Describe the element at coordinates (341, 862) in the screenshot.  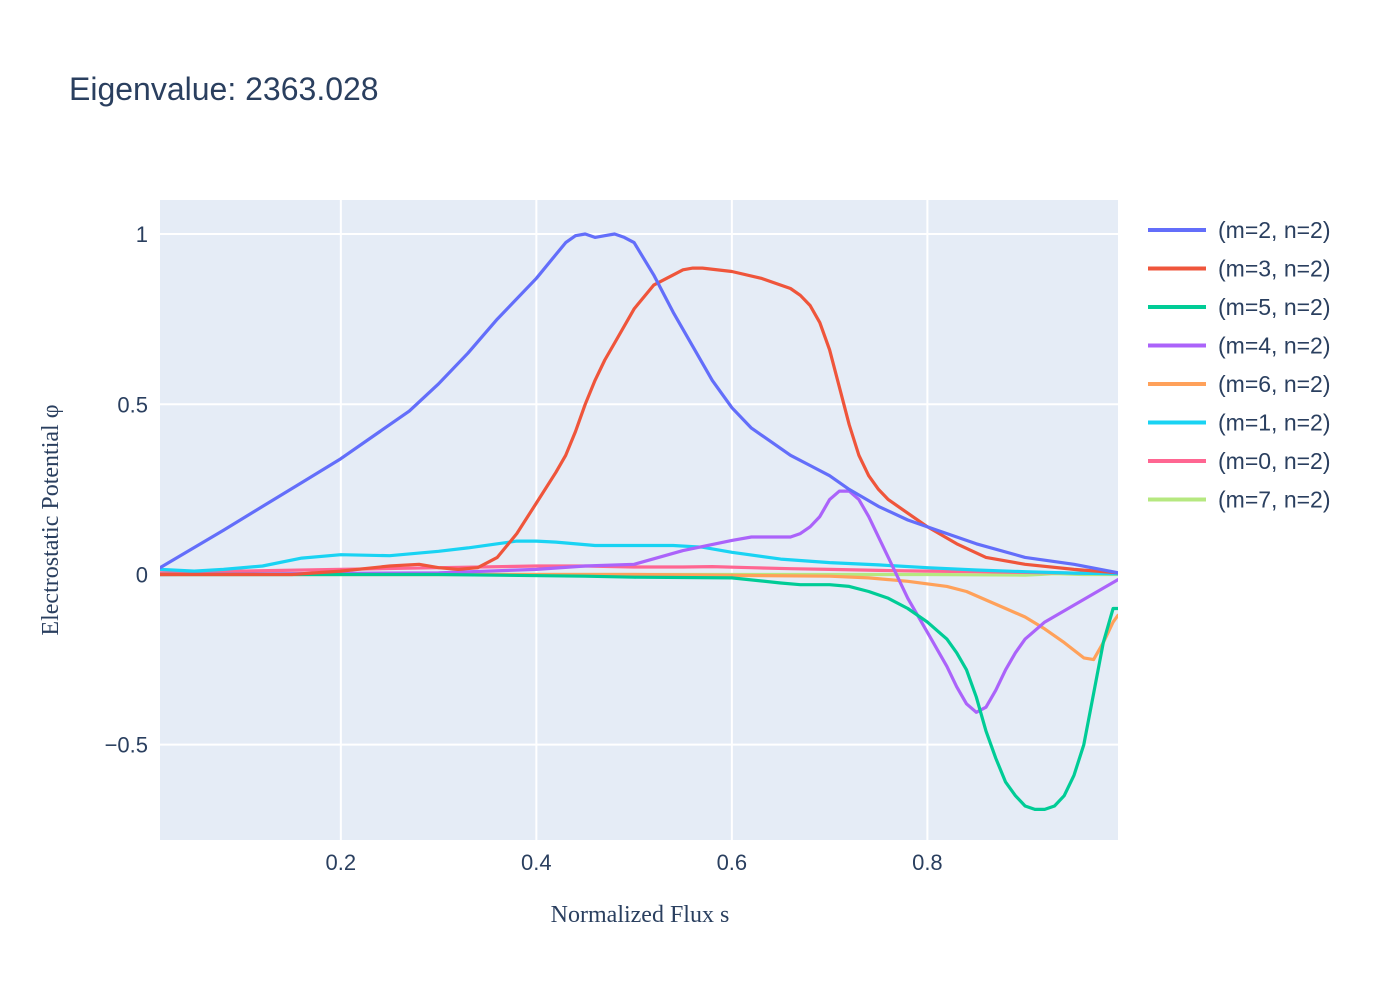
I see `x-tick-label: 0.2` at that location.